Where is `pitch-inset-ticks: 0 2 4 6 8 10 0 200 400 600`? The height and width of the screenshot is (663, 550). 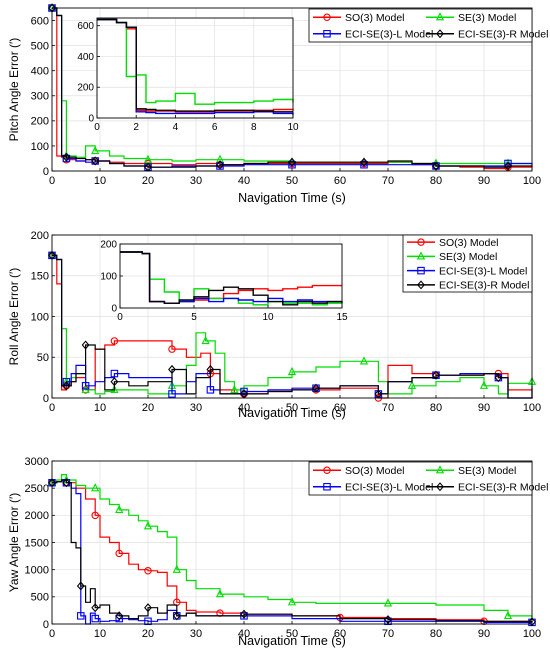 pitch-inset-ticks: 0 2 4 6 8 10 0 200 400 600 is located at coordinates (188, 77).